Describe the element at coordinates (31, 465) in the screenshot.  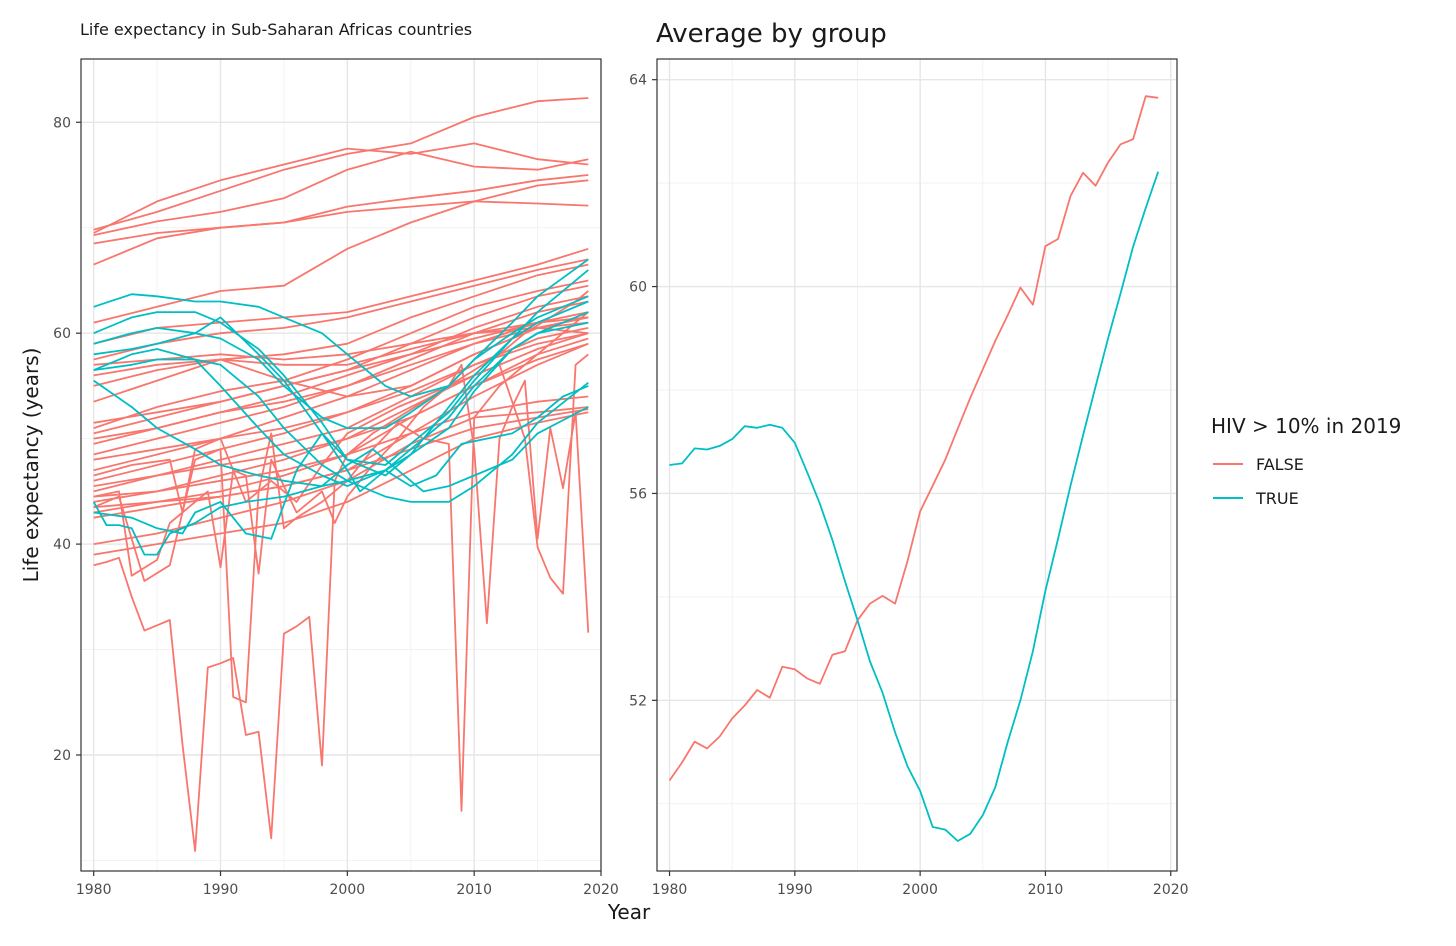
I see `left-y-axis-title: Life expectancy (years)` at that location.